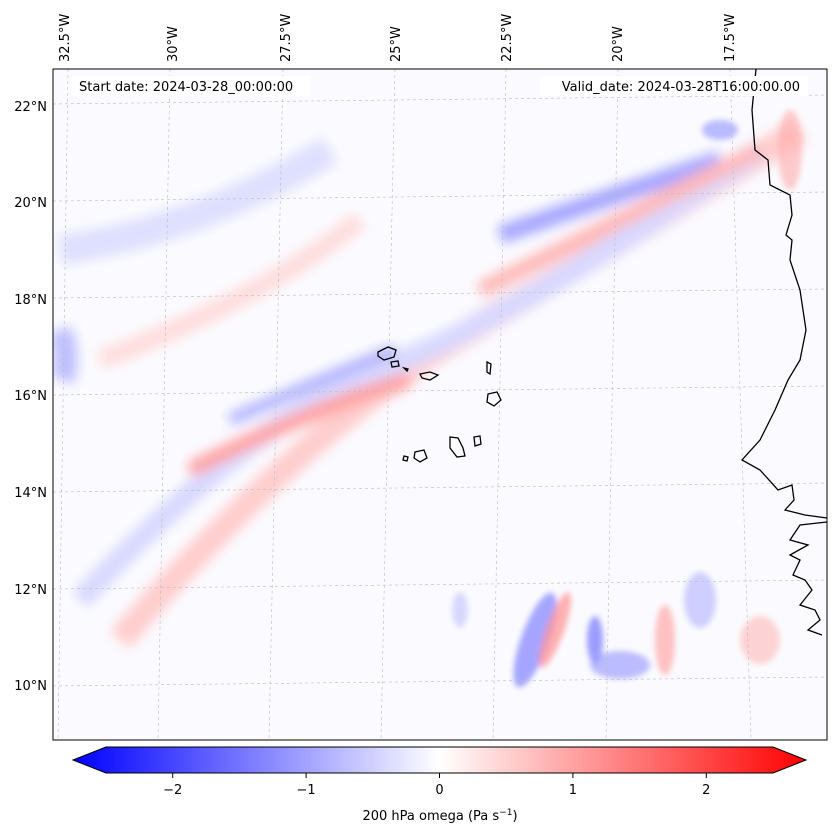  Describe the element at coordinates (429, 376) in the screenshot. I see `island-sao-nicolau` at that location.